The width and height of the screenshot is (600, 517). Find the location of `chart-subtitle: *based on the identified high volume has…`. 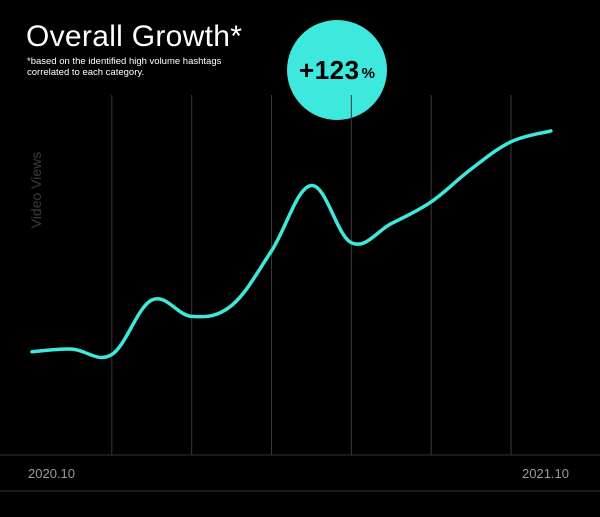

chart-subtitle: *based on the identified high volume has… is located at coordinates (147, 67).